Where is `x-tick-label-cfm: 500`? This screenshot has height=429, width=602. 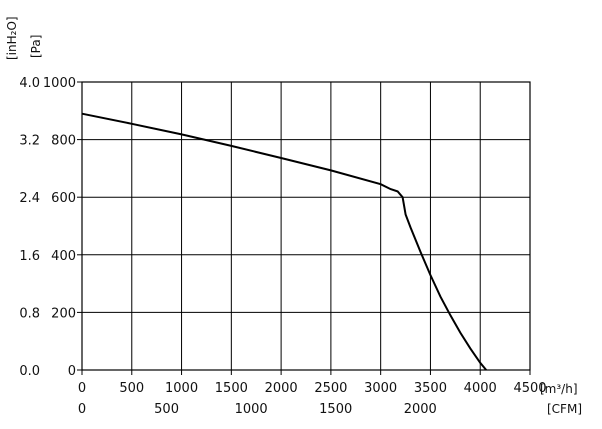
x-tick-label-cfm: 500 is located at coordinates (166, 409).